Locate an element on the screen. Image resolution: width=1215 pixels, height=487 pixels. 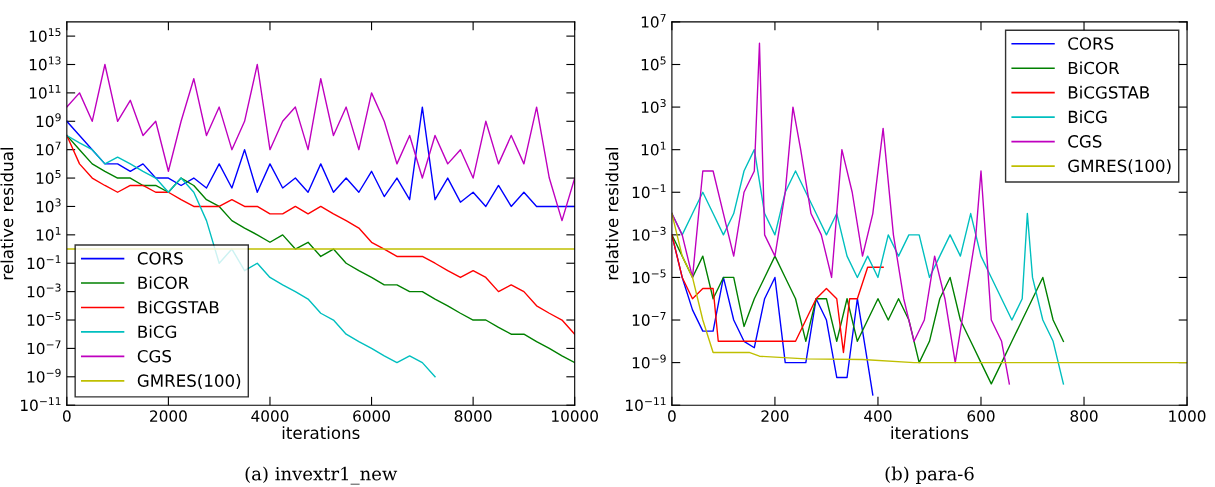
x-tick-label: 400 is located at coordinates (878, 416).